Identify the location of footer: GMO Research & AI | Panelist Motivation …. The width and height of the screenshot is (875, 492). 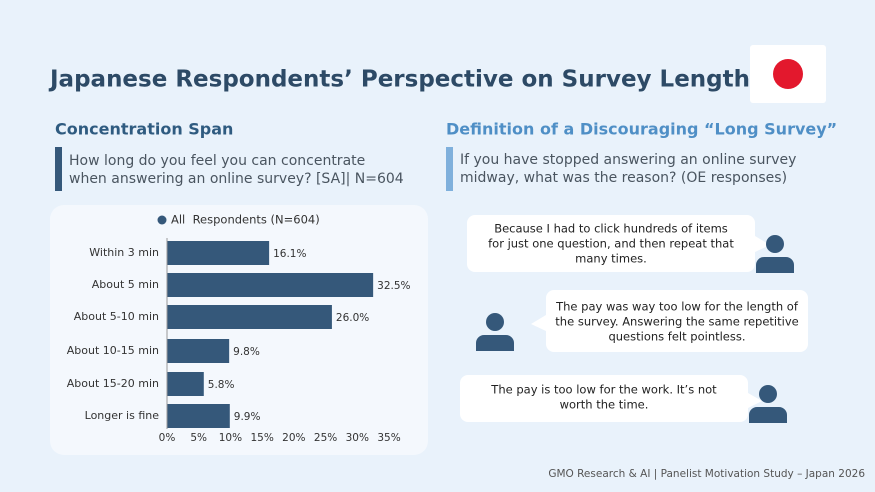
(706, 474).